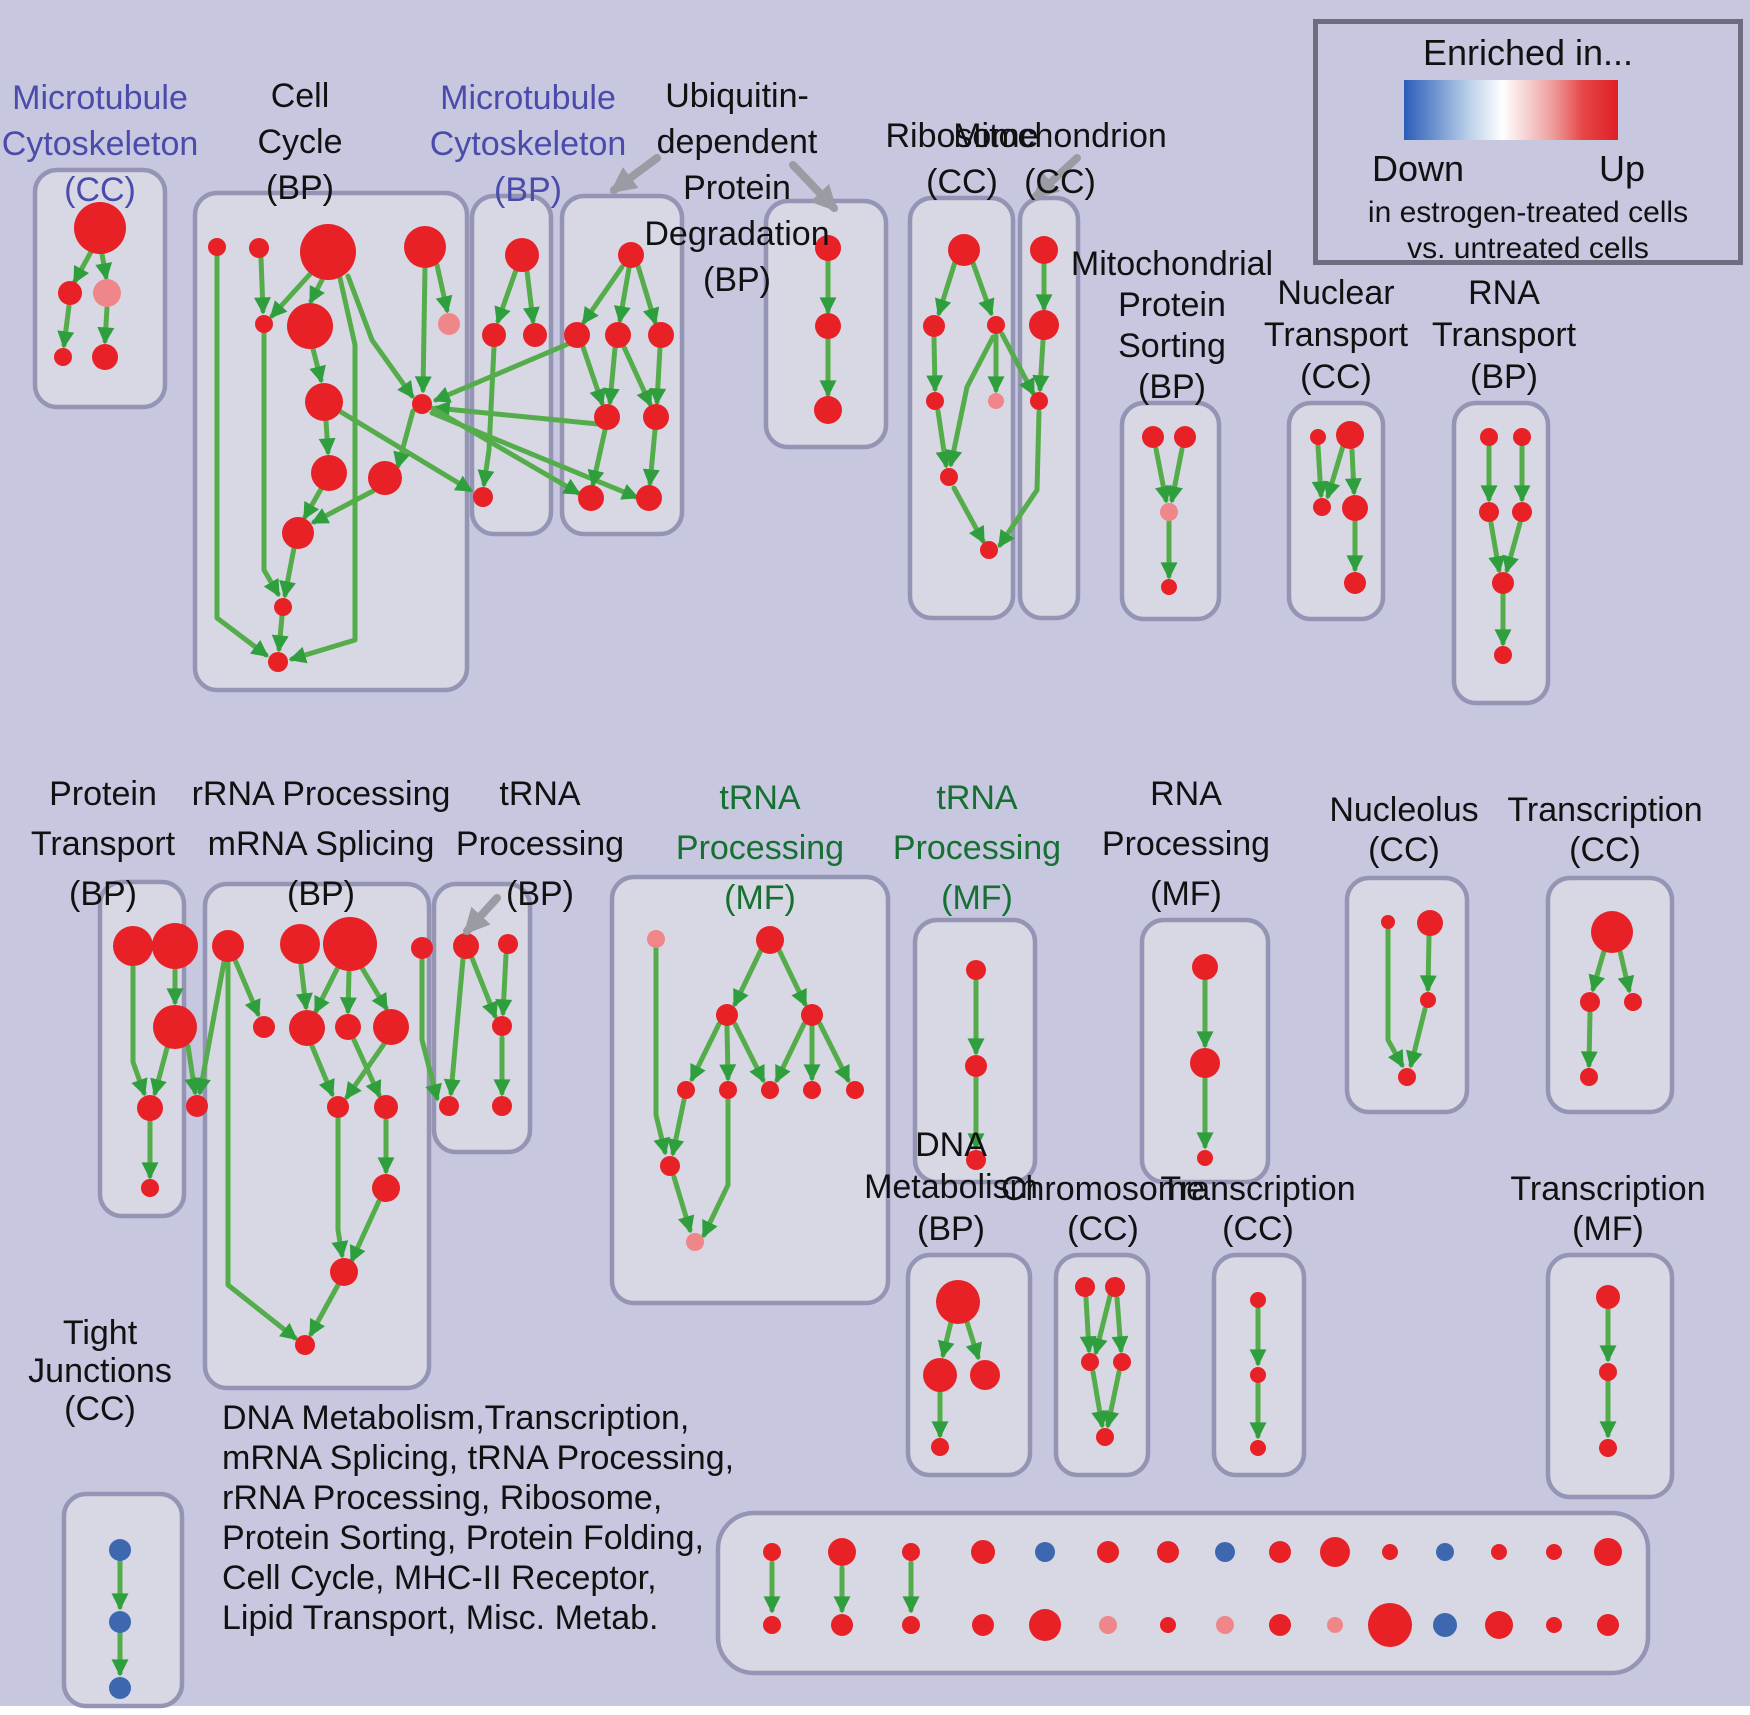 This screenshot has height=1715, width=1750. What do you see at coordinates (1056, 177) in the screenshot?
I see `label-pointer-arrow` at bounding box center [1056, 177].